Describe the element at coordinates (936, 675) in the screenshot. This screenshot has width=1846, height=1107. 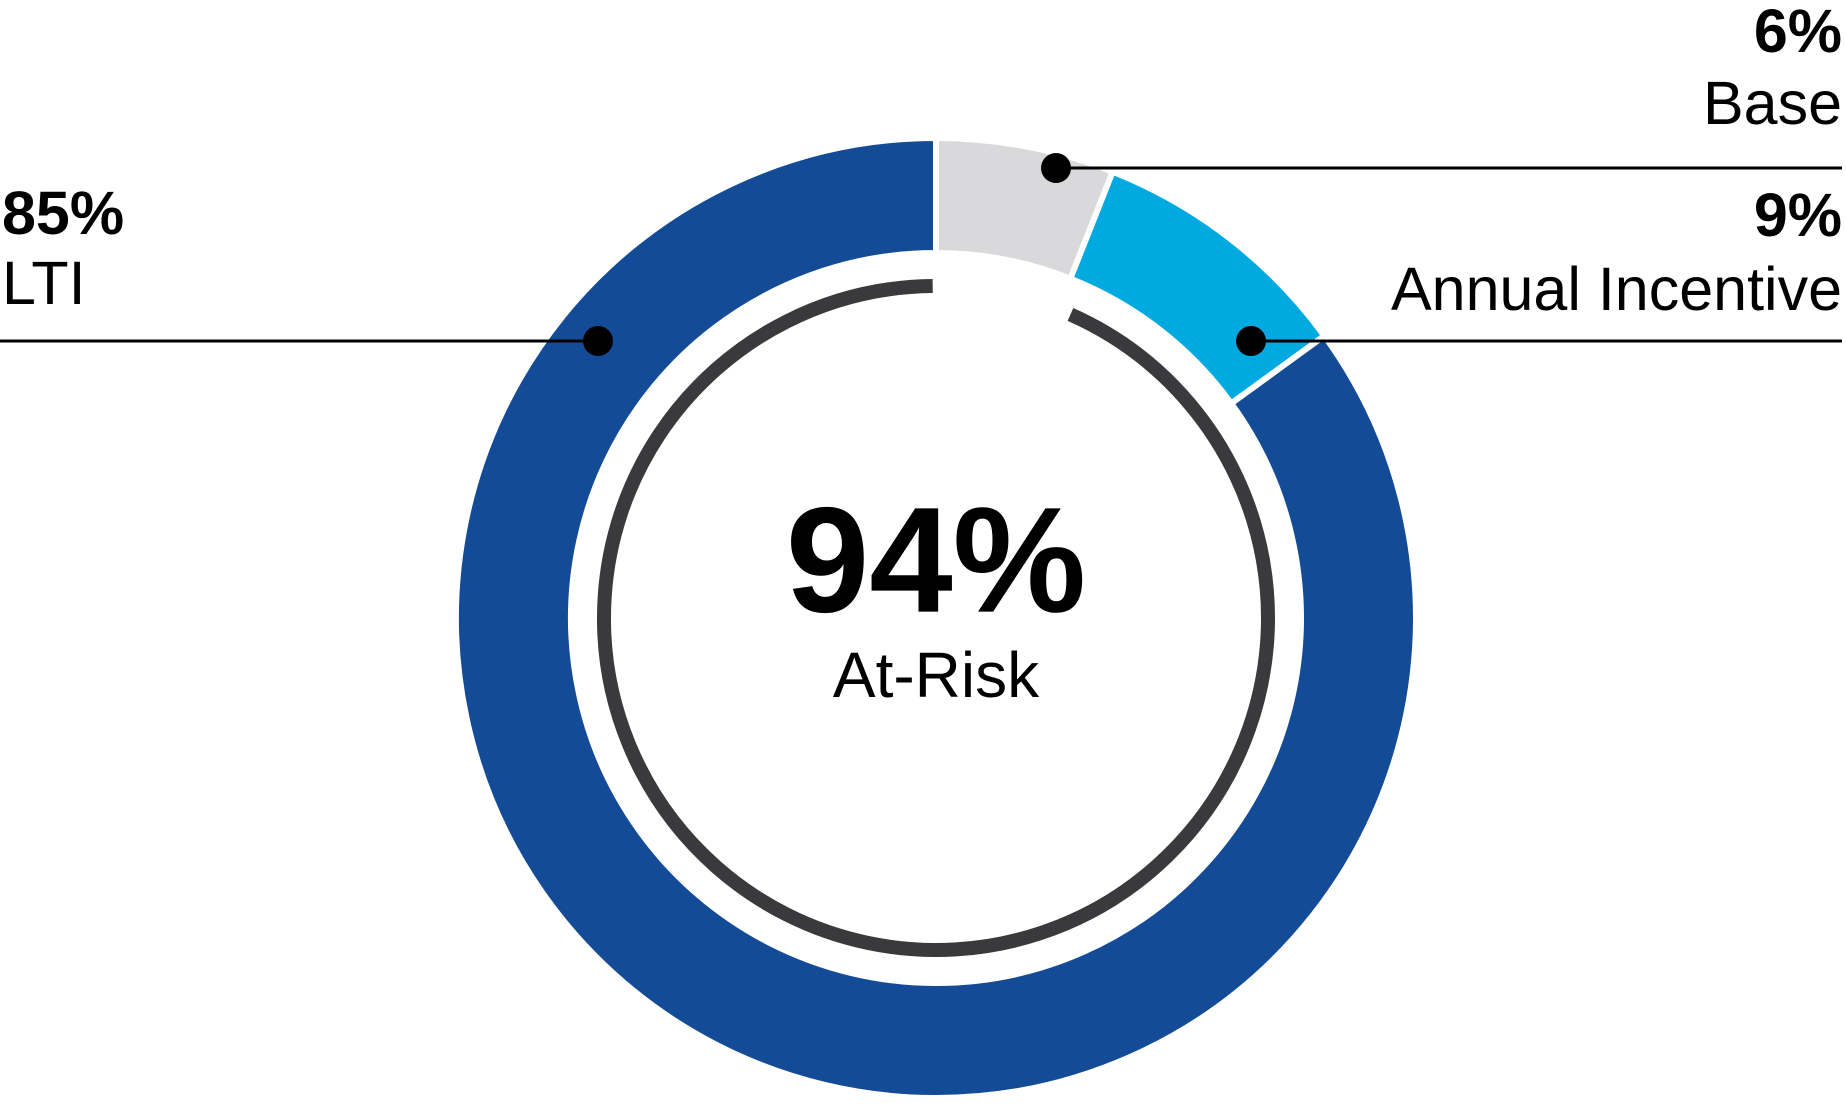
I see `center-text: At-Risk` at that location.